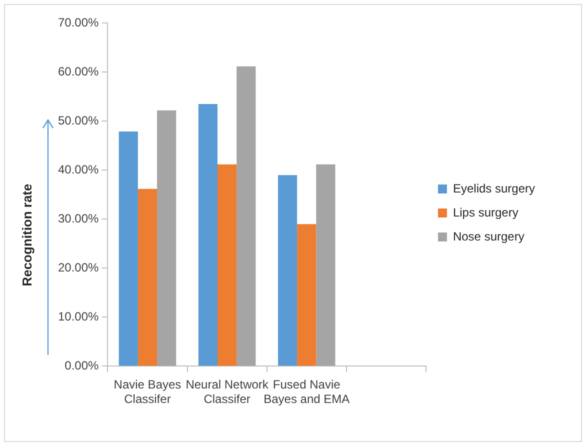 The width and height of the screenshot is (586, 448). I want to click on y-tick-label: 10.00%, so click(79, 317).